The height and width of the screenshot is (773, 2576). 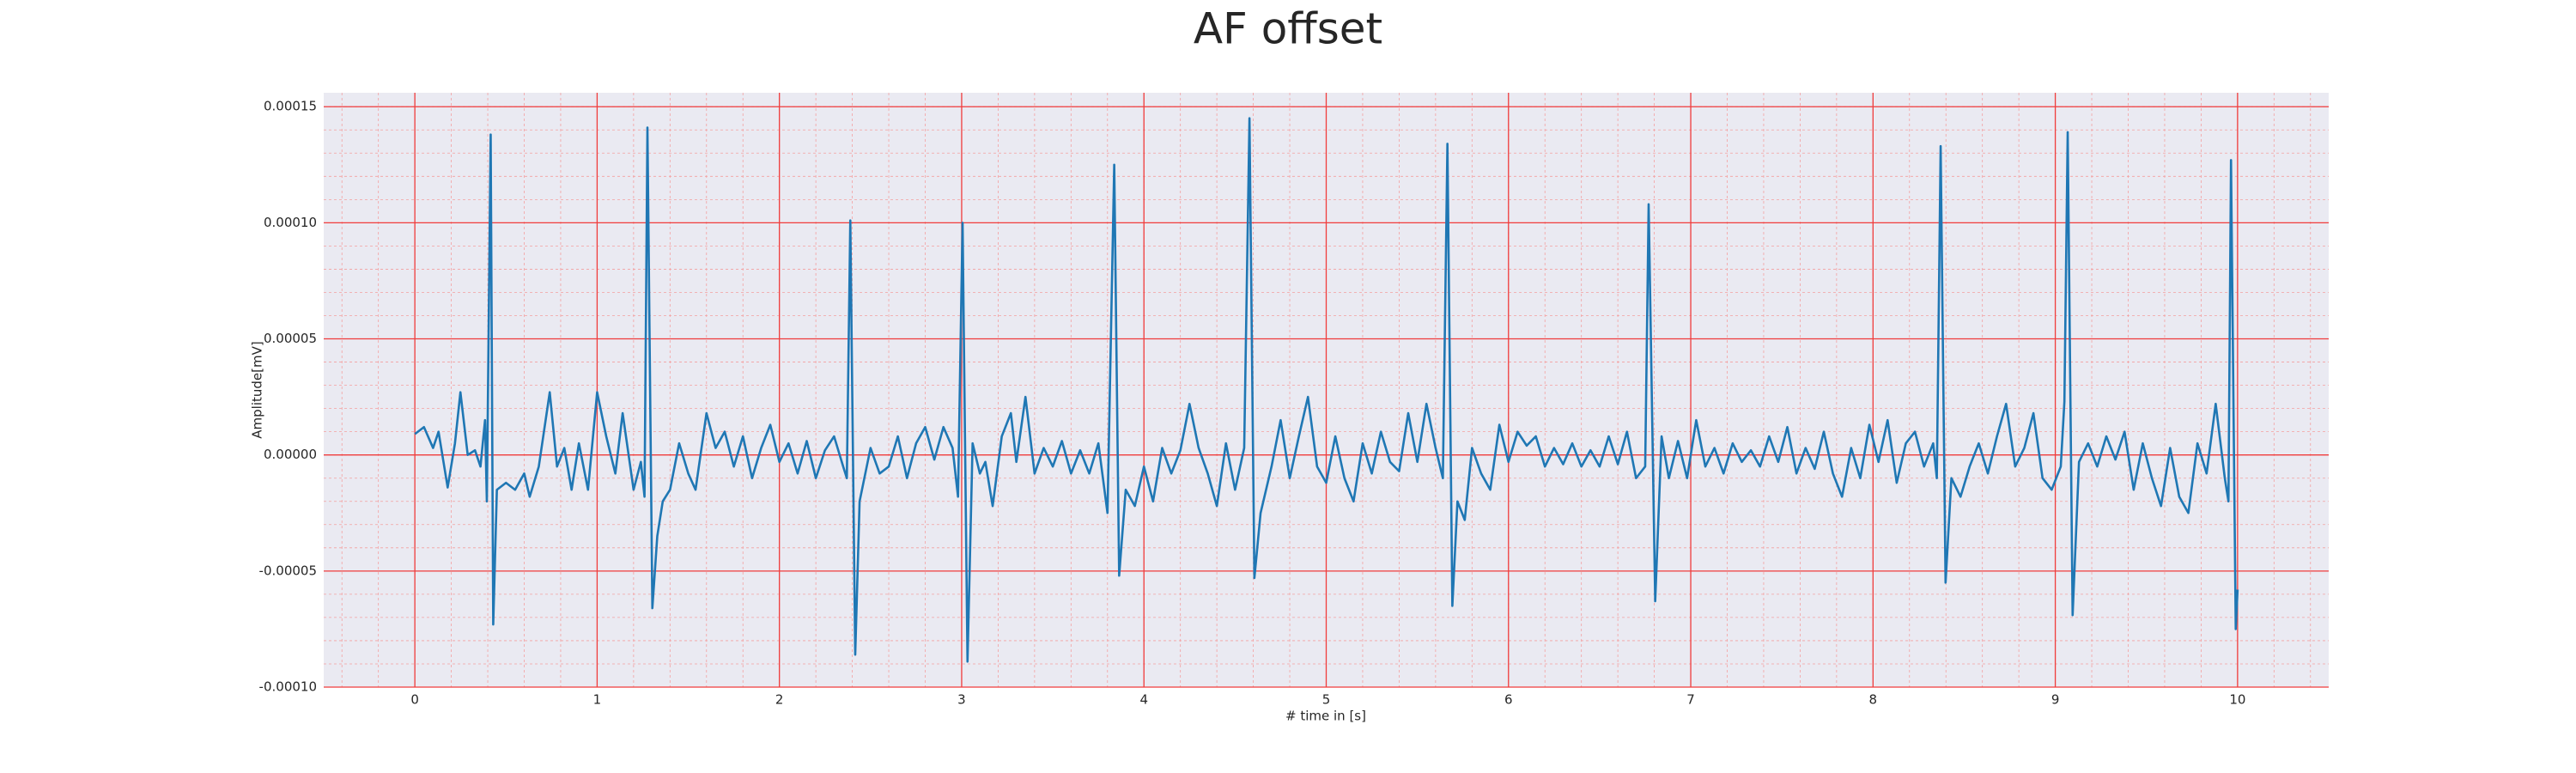 I want to click on y-axis-label: Amplitude[mV], so click(x=258, y=389).